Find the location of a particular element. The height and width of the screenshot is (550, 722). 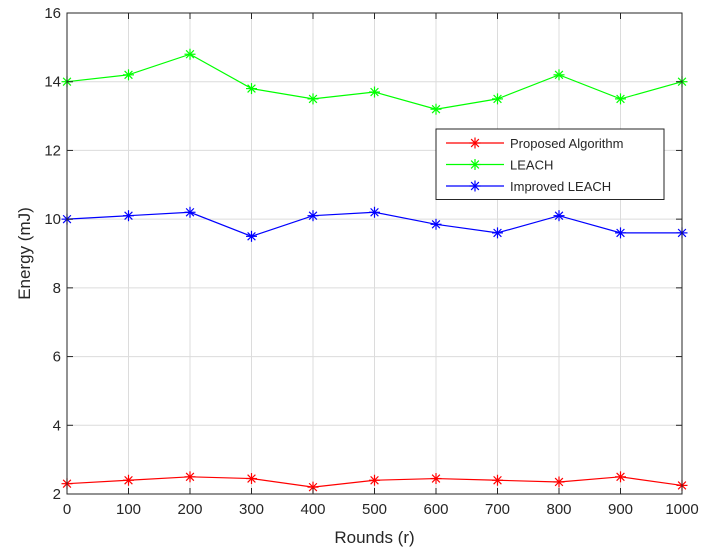

x-tick-label: 300 is located at coordinates (251, 509).